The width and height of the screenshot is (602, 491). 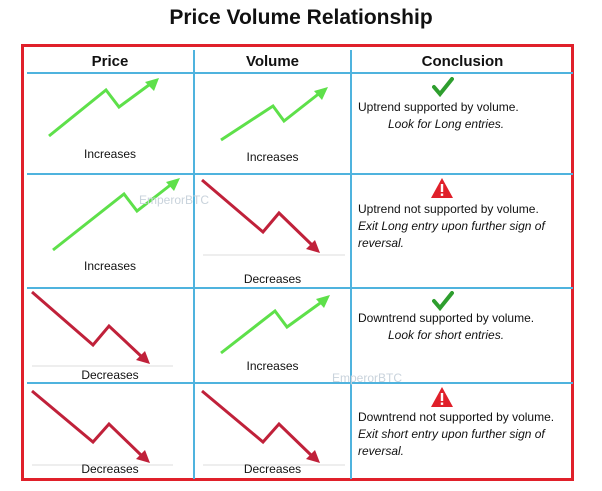 What do you see at coordinates (272, 279) in the screenshot?
I see `row2-volume-label: Decreases` at bounding box center [272, 279].